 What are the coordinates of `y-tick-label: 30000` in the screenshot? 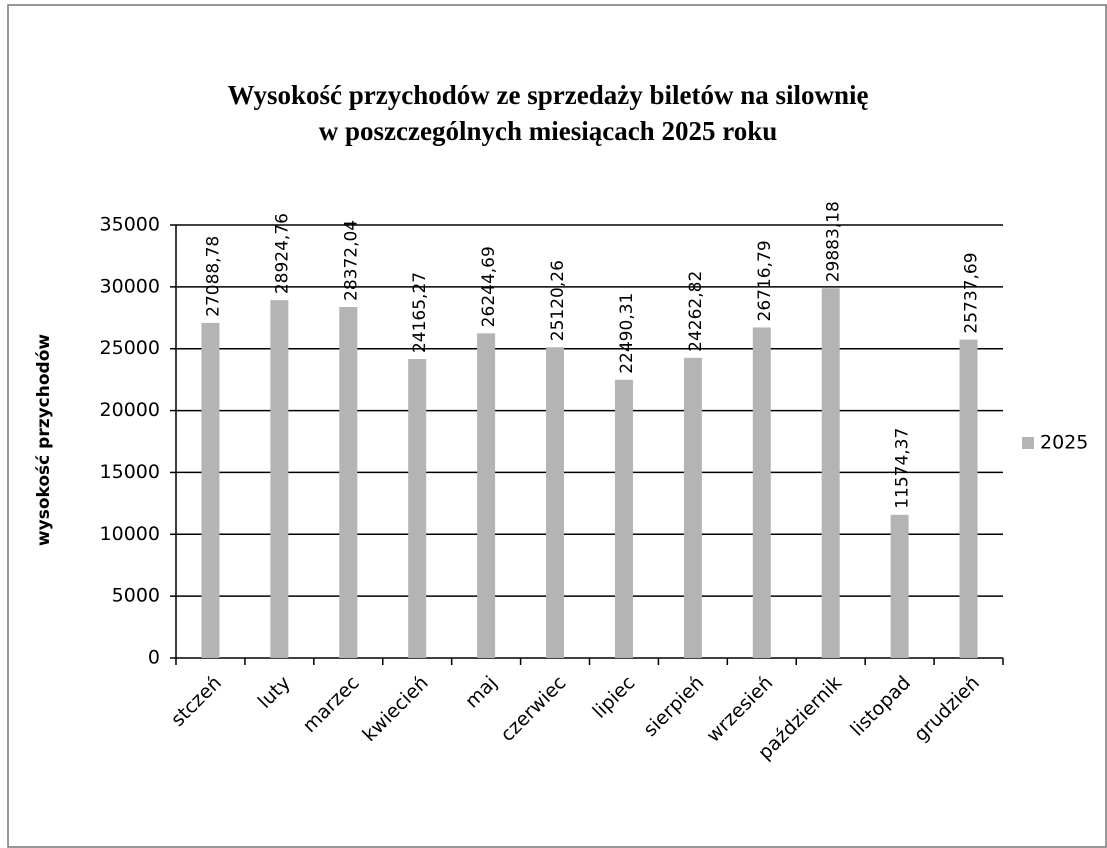 It's located at (130, 286).